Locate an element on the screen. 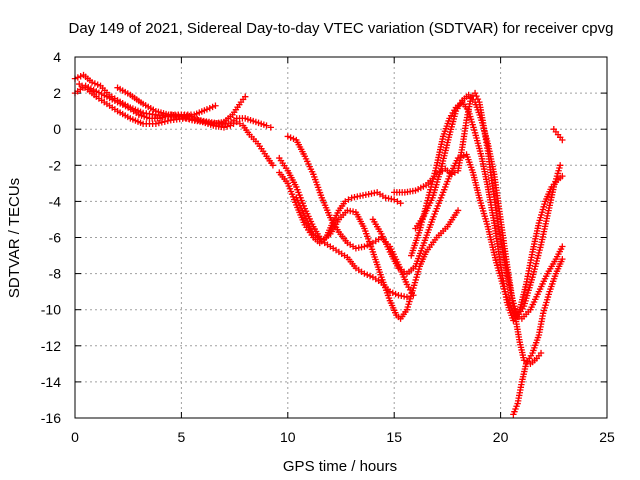 The image size is (640, 480). y-tick-label: -10 is located at coordinates (51, 310).